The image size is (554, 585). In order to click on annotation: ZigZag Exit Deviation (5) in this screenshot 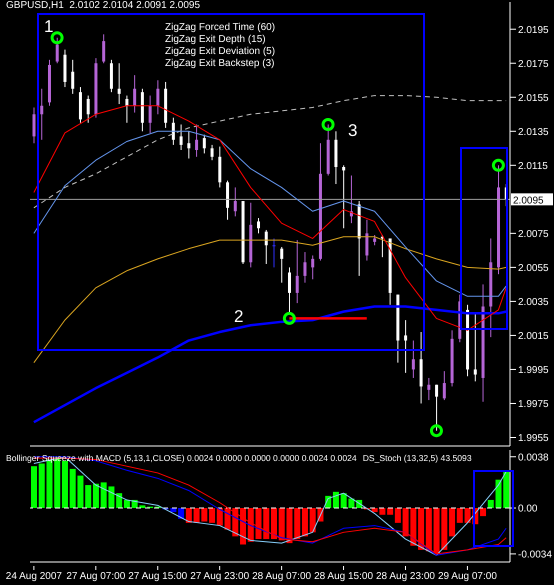, I will do `click(220, 51)`.